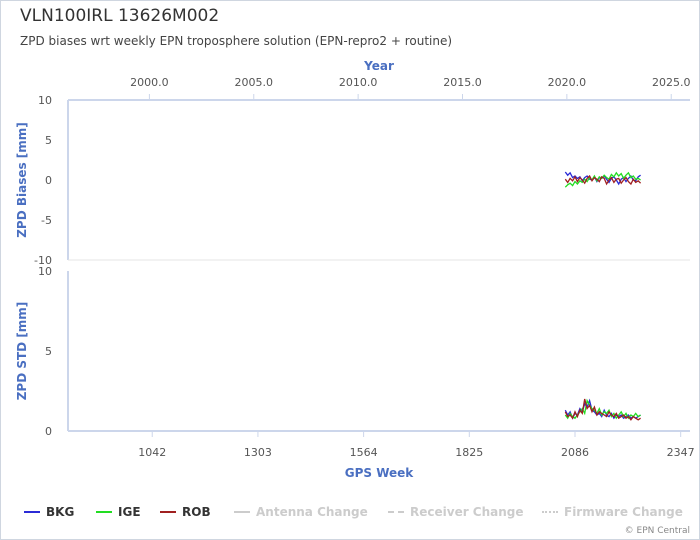 Image resolution: width=700 pixels, height=540 pixels. Describe the element at coordinates (43, 260) in the screenshot. I see `top-y-tick-label: -10` at that location.